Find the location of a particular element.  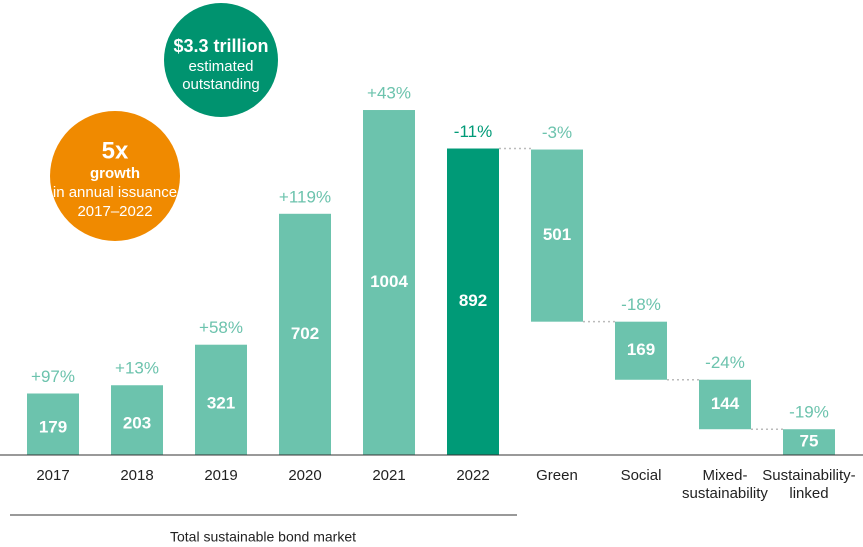

value-label: 702 is located at coordinates (305, 333).